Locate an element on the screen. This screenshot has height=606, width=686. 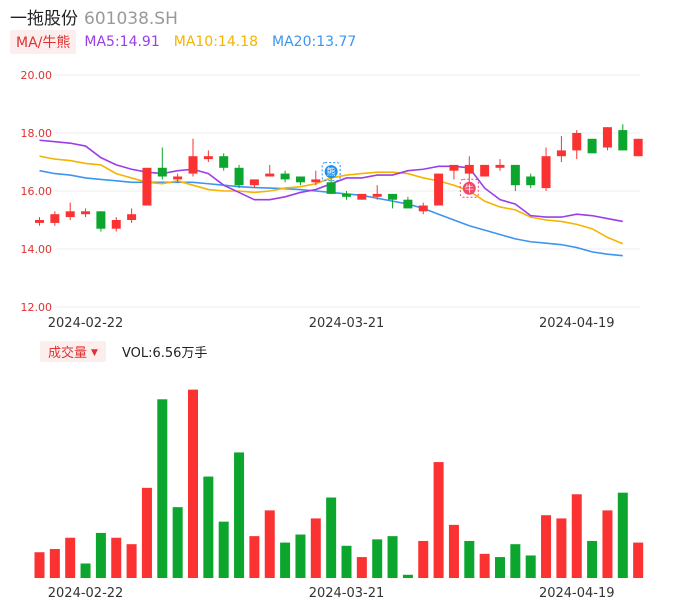
ma-toolbar: MA/牛熊 MA5:14.91 MA10:14.18 MA20:13.77 is located at coordinates (190, 42).